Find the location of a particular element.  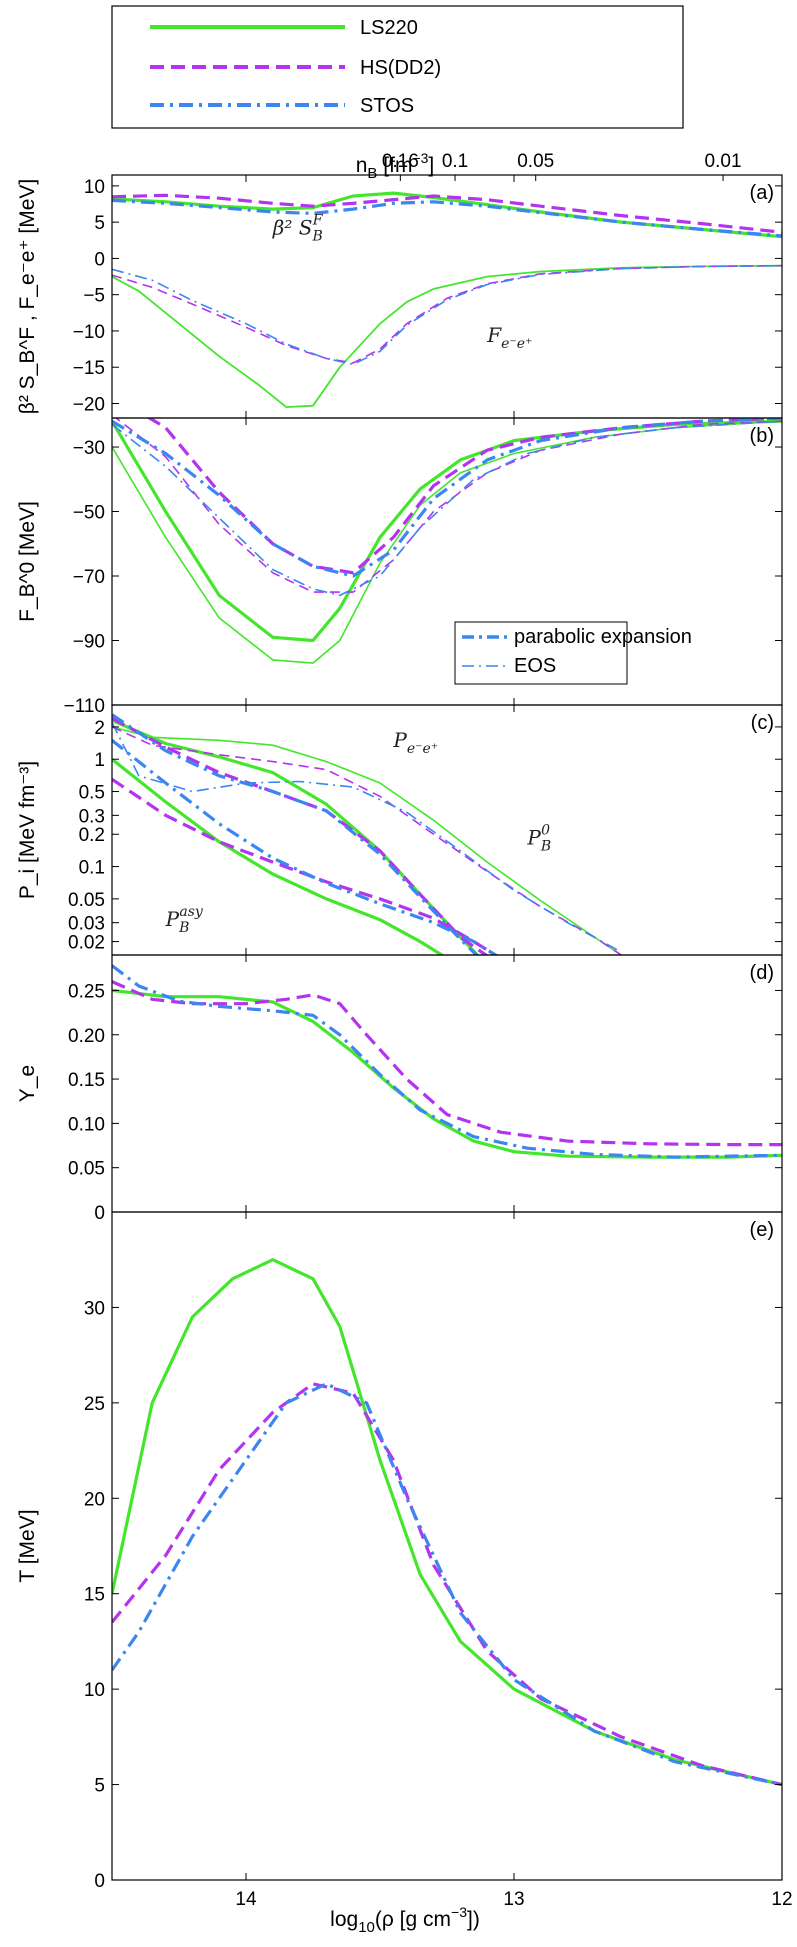

panel-b-frame is located at coordinates (447, 561).